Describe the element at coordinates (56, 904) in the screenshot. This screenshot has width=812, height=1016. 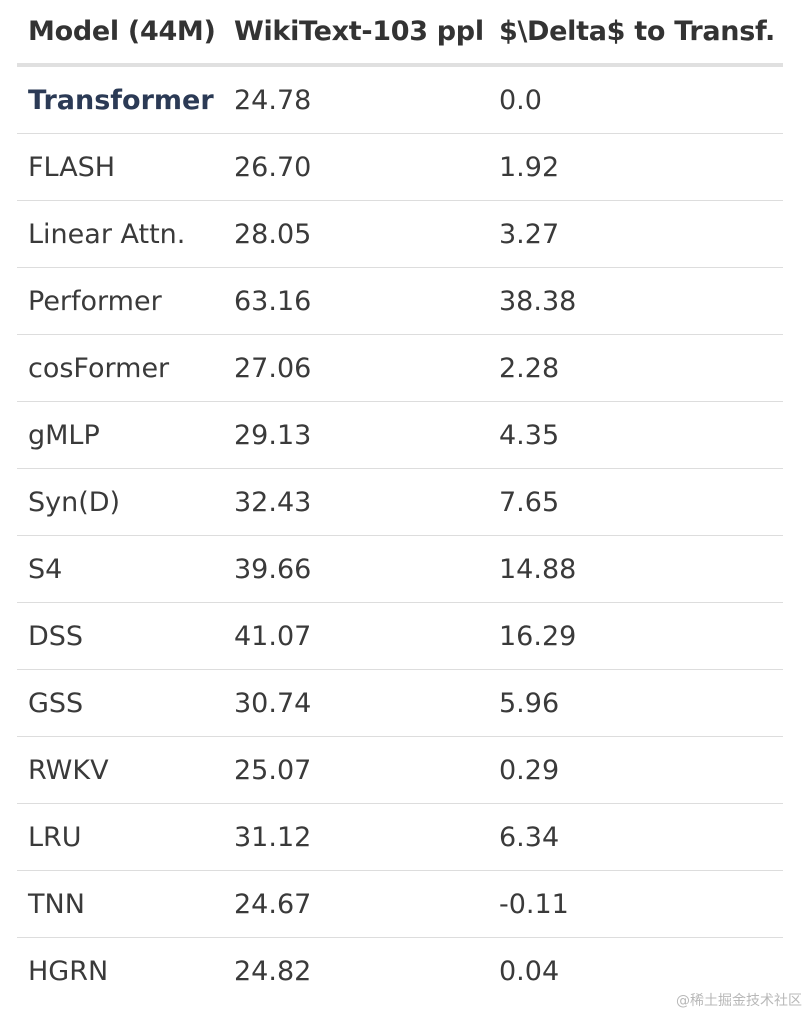
I see `cell-model: TNN` at that location.